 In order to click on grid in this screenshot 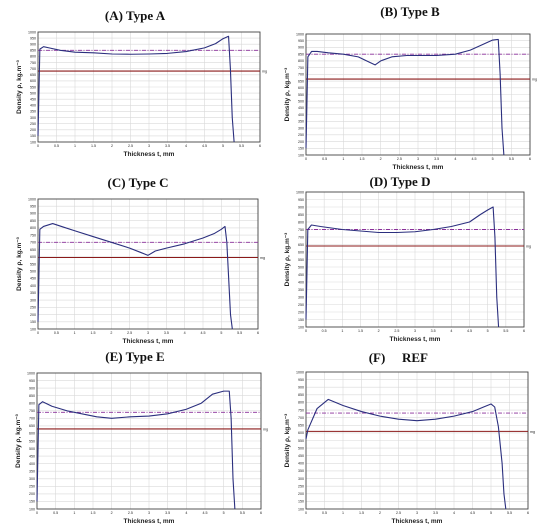, I will do `click(149, 441)`.